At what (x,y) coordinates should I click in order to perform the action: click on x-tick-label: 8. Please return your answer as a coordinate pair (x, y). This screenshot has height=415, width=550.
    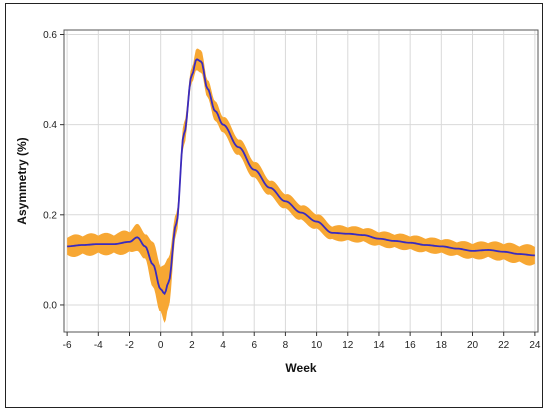
    Looking at the image, I should click on (286, 345).